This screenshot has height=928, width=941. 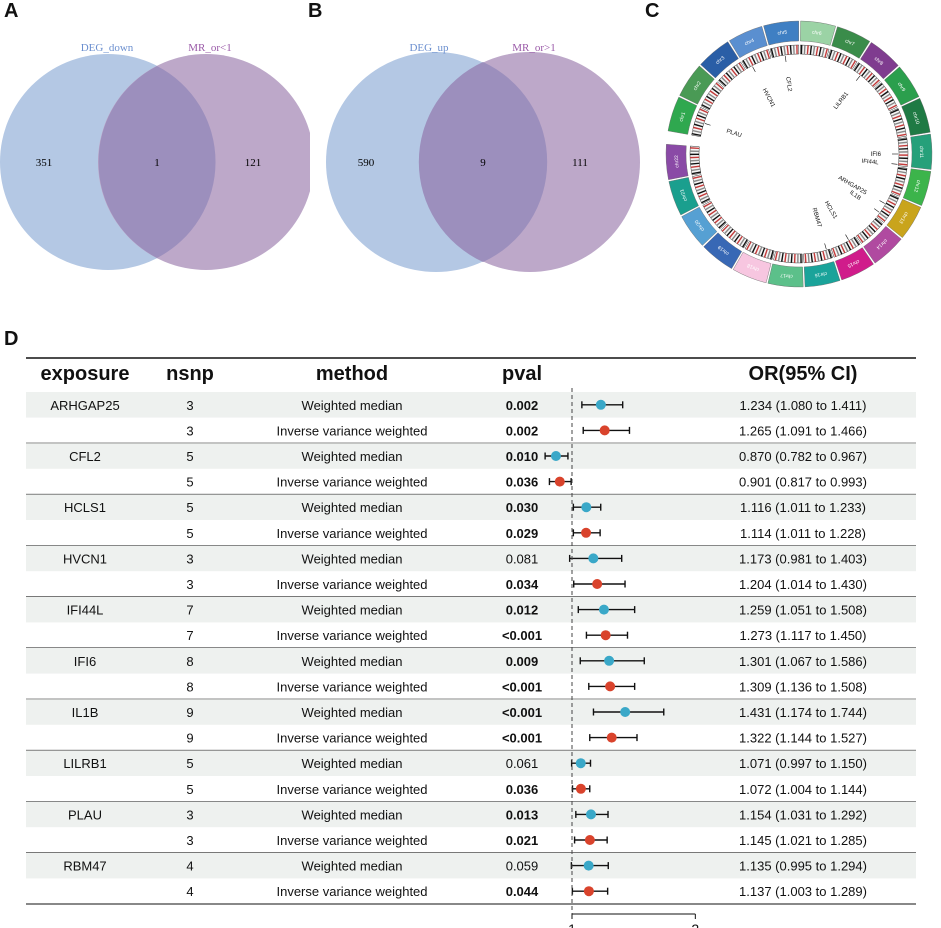 I want to click on chromosome-label: chr18, so click(x=753, y=267).